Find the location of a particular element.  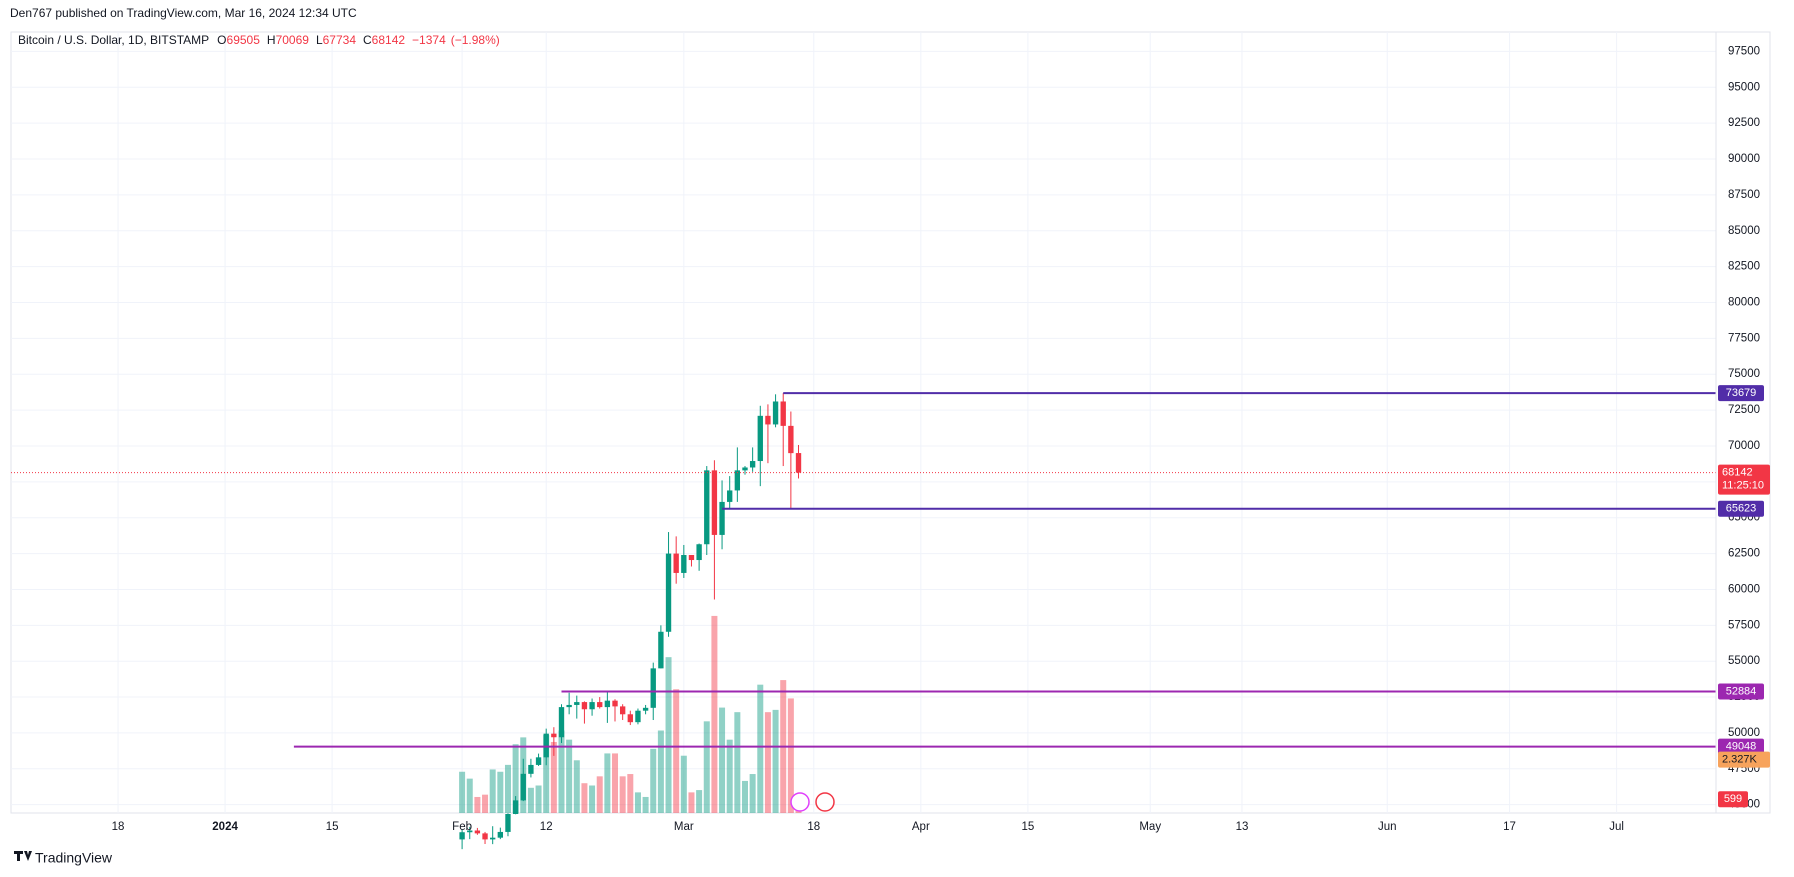

last-volume-label: 599 is located at coordinates (1733, 799).